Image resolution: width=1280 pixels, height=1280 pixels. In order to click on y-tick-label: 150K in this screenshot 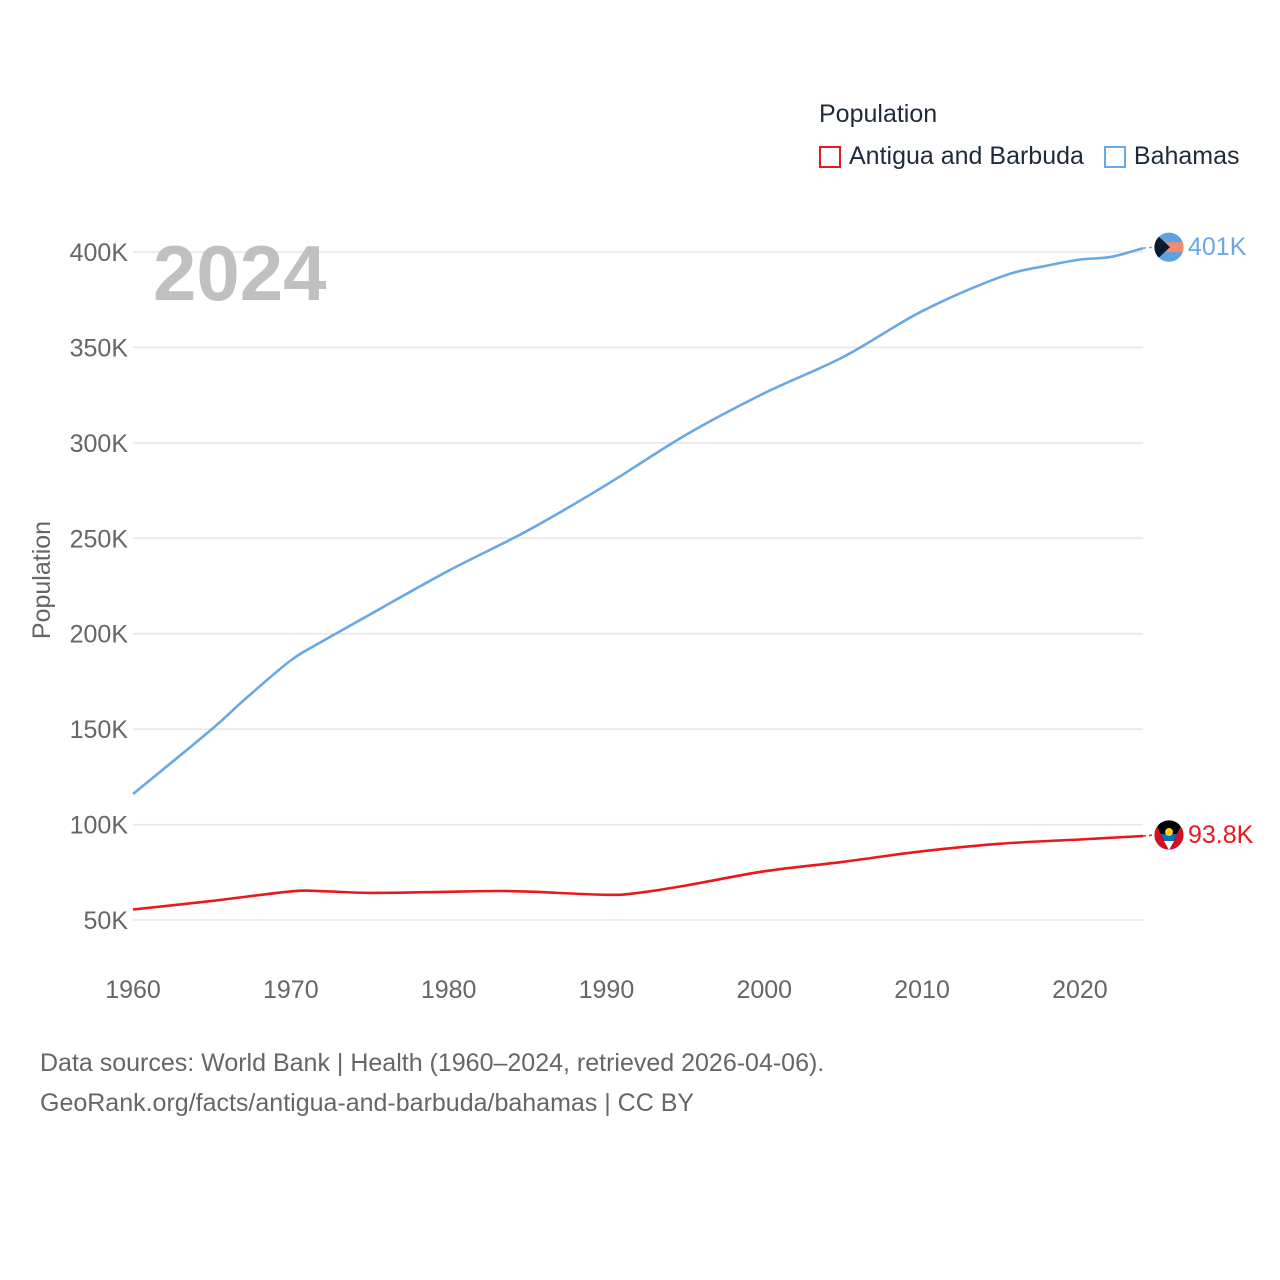, I will do `click(99, 730)`.